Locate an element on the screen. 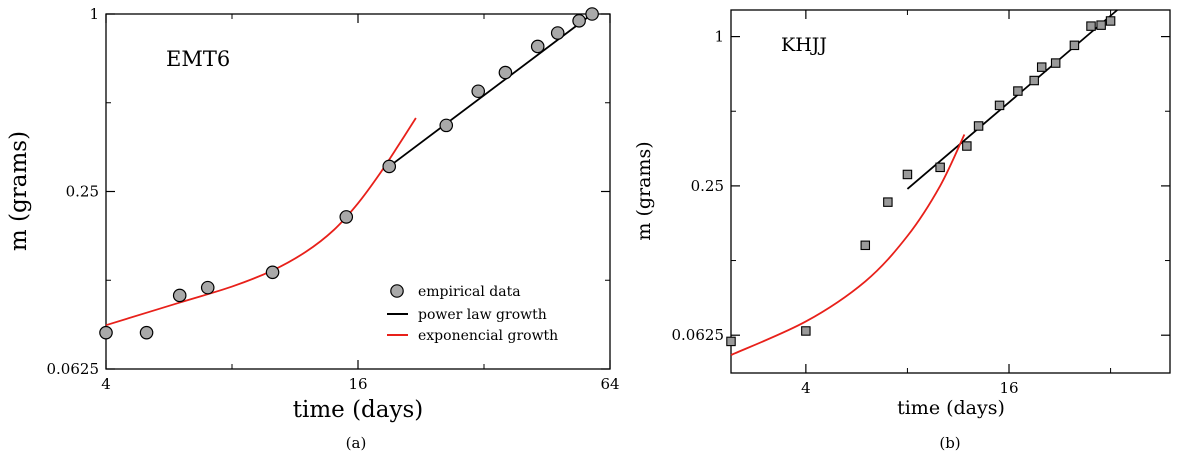 The width and height of the screenshot is (1187, 461). x-tick-label: 64 is located at coordinates (609, 384).